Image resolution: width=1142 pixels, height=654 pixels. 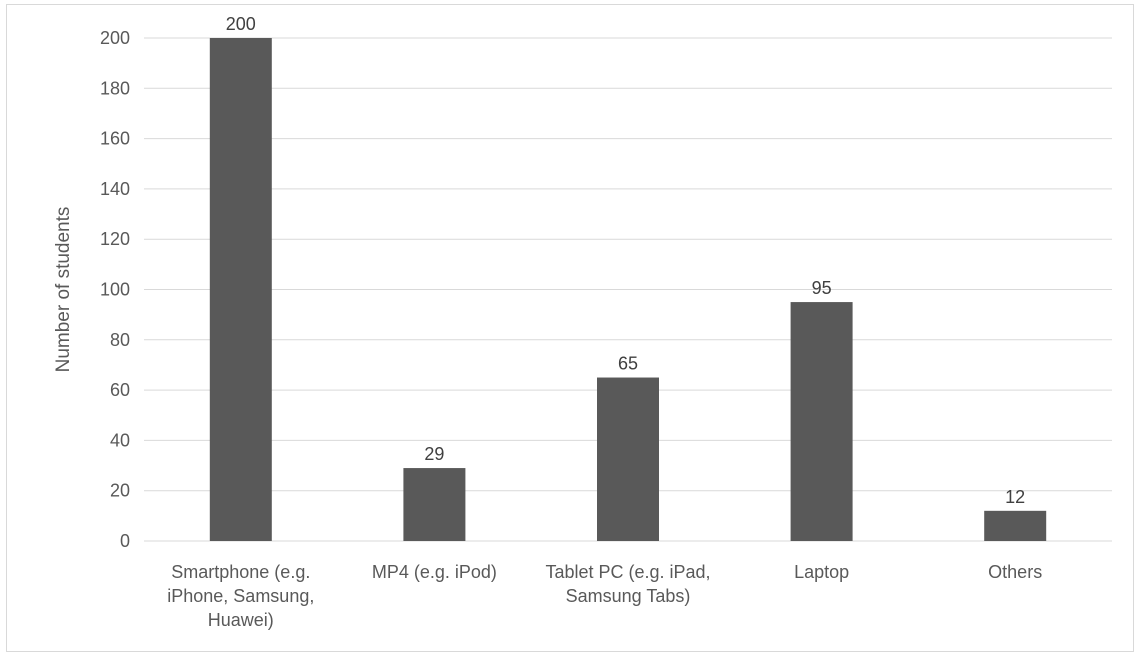 I want to click on y-tick-label: 100, so click(x=115, y=290).